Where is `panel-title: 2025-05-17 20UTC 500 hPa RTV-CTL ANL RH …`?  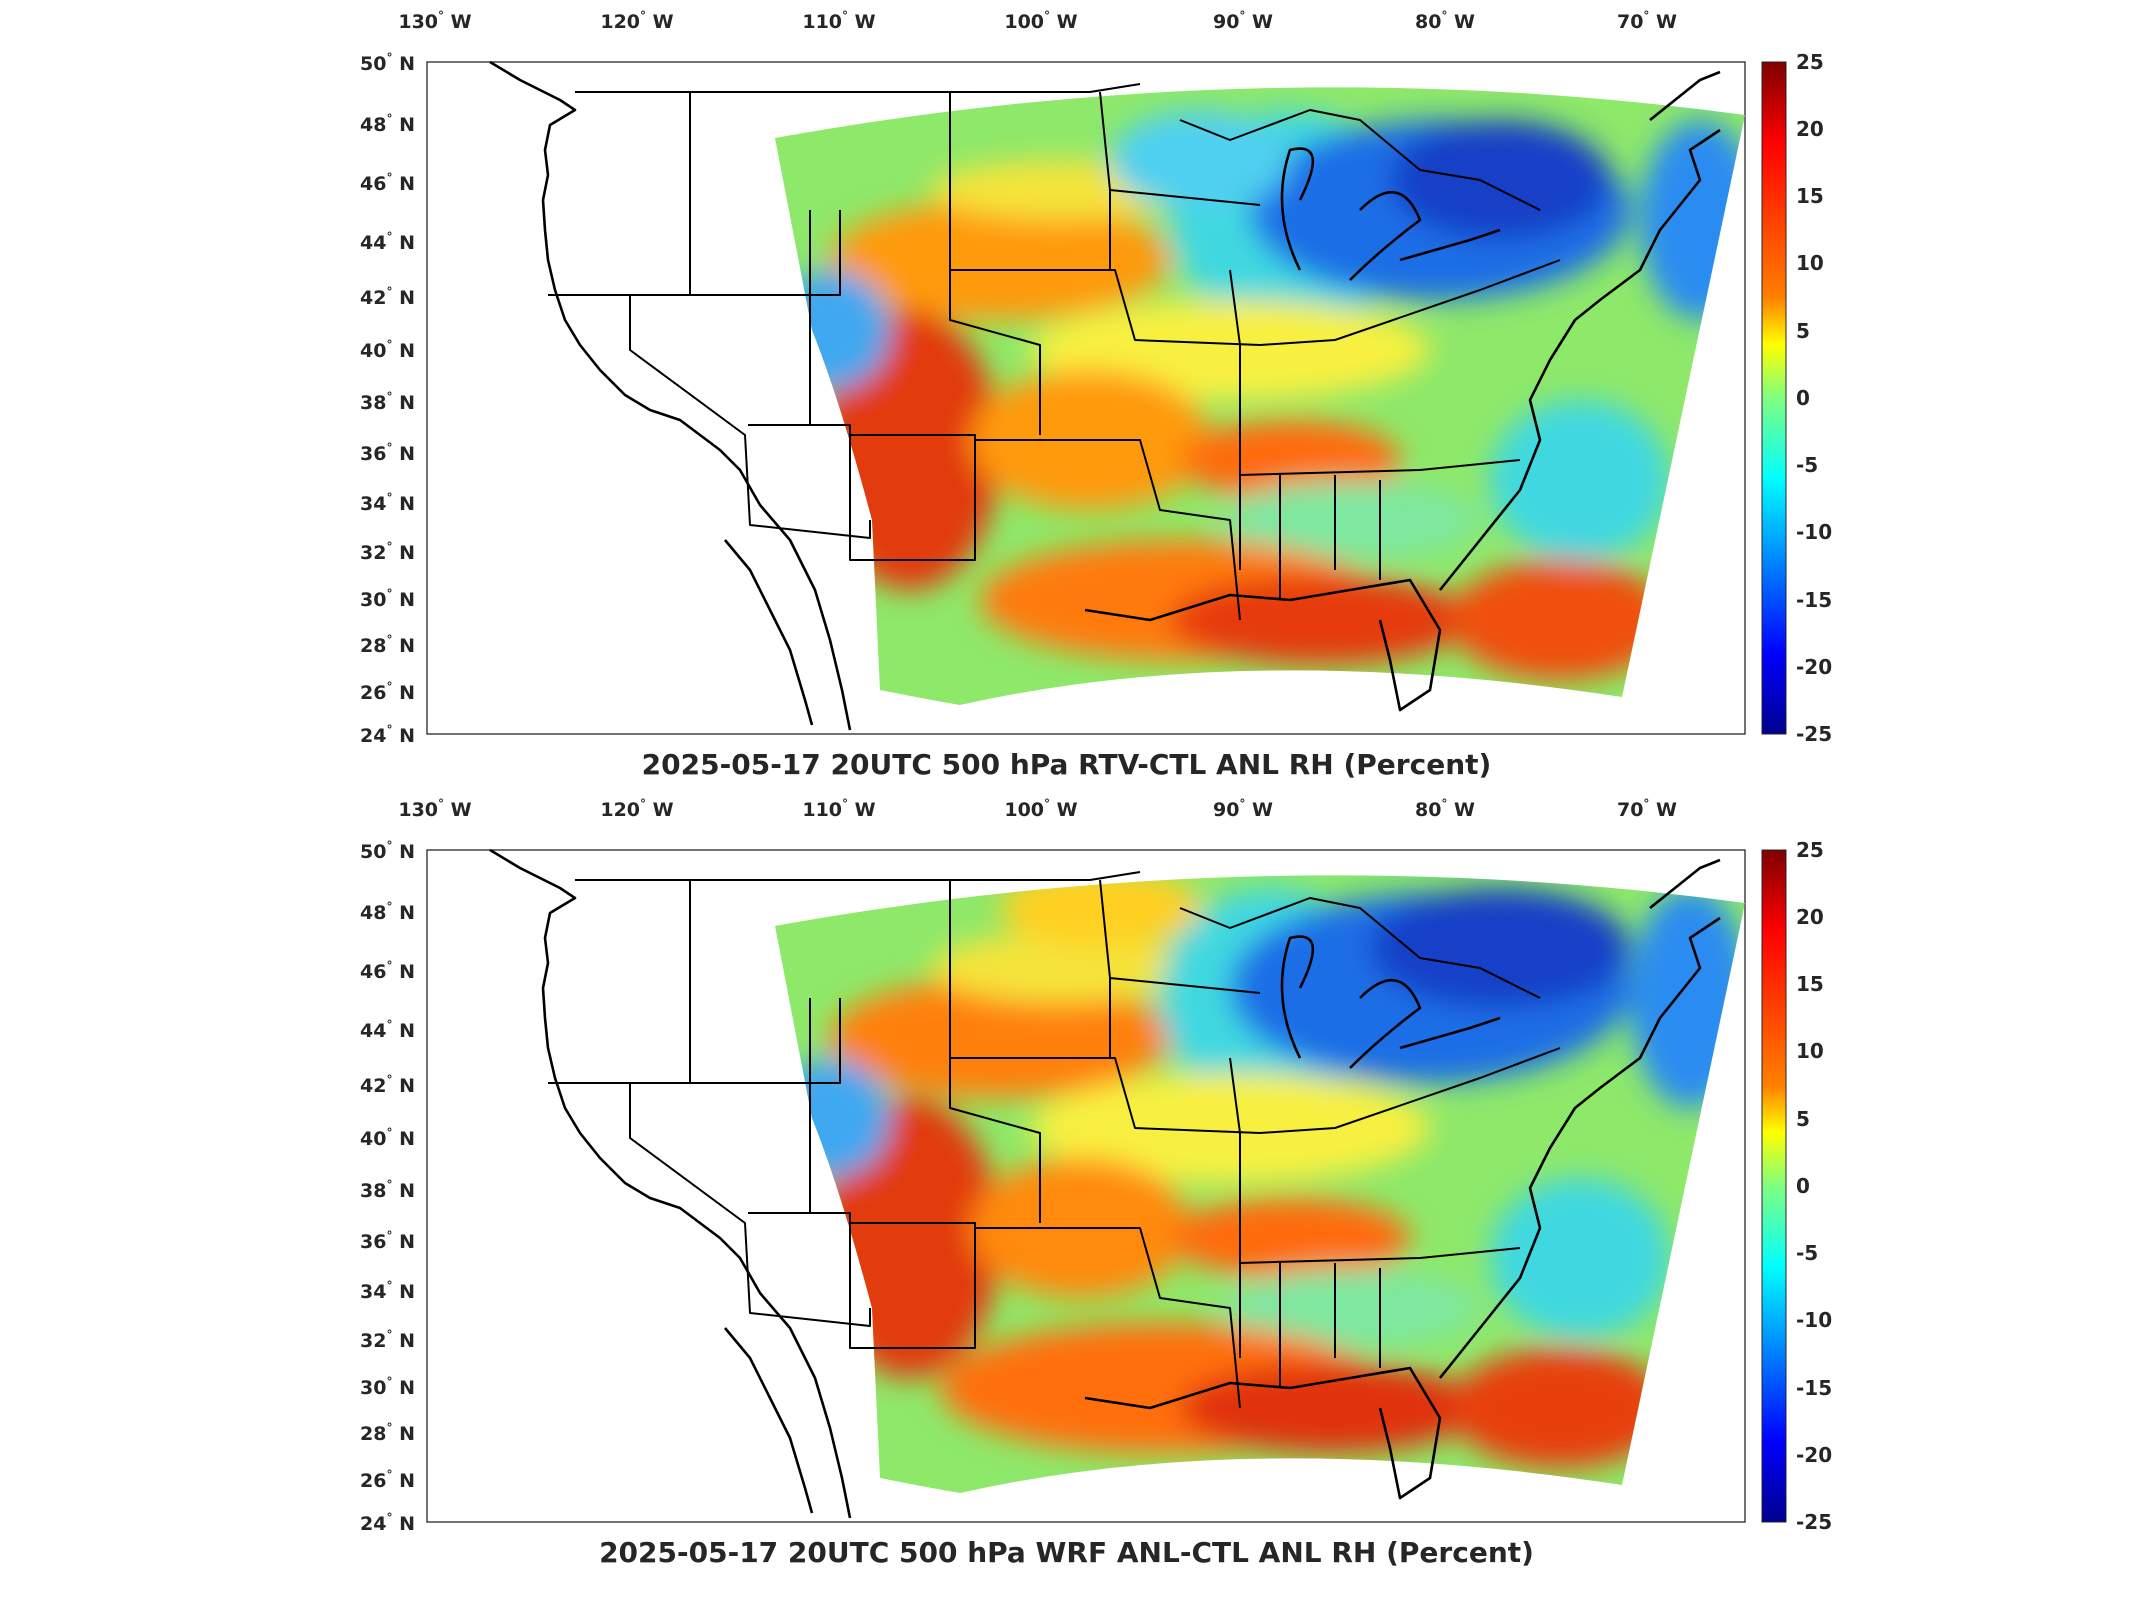 panel-title: 2025-05-17 20UTC 500 hPa RTV-CTL ANL RH … is located at coordinates (1066, 764).